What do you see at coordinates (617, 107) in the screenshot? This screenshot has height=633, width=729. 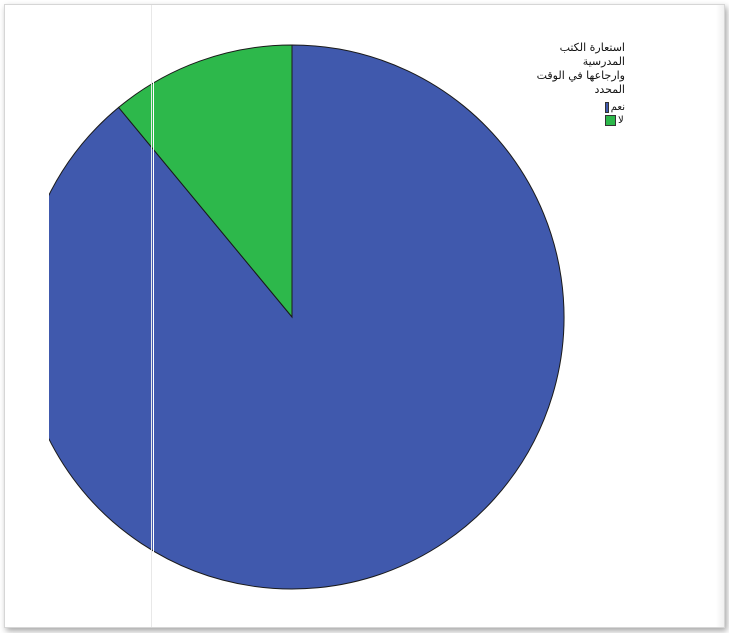 I see `legend-label-yes: نعم` at bounding box center [617, 107].